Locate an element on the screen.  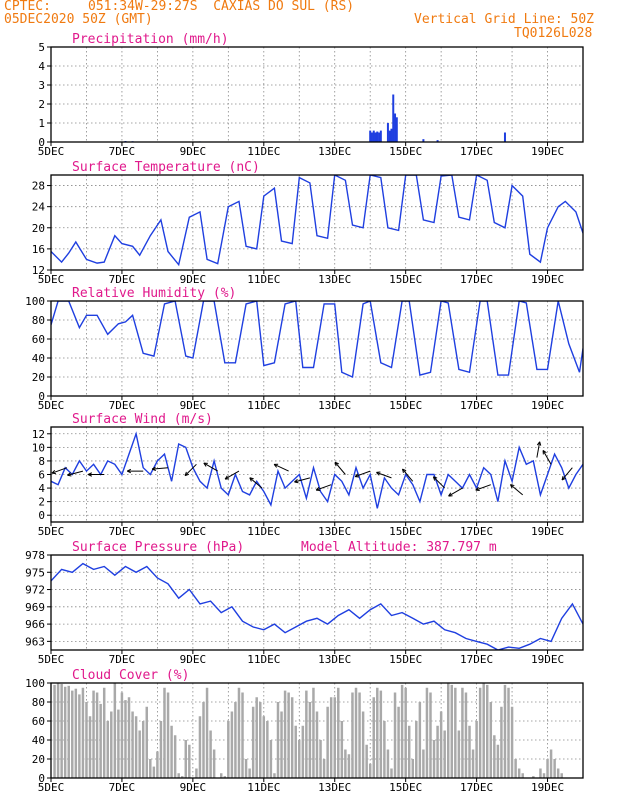
wind-frame is located at coordinates (317, 474).